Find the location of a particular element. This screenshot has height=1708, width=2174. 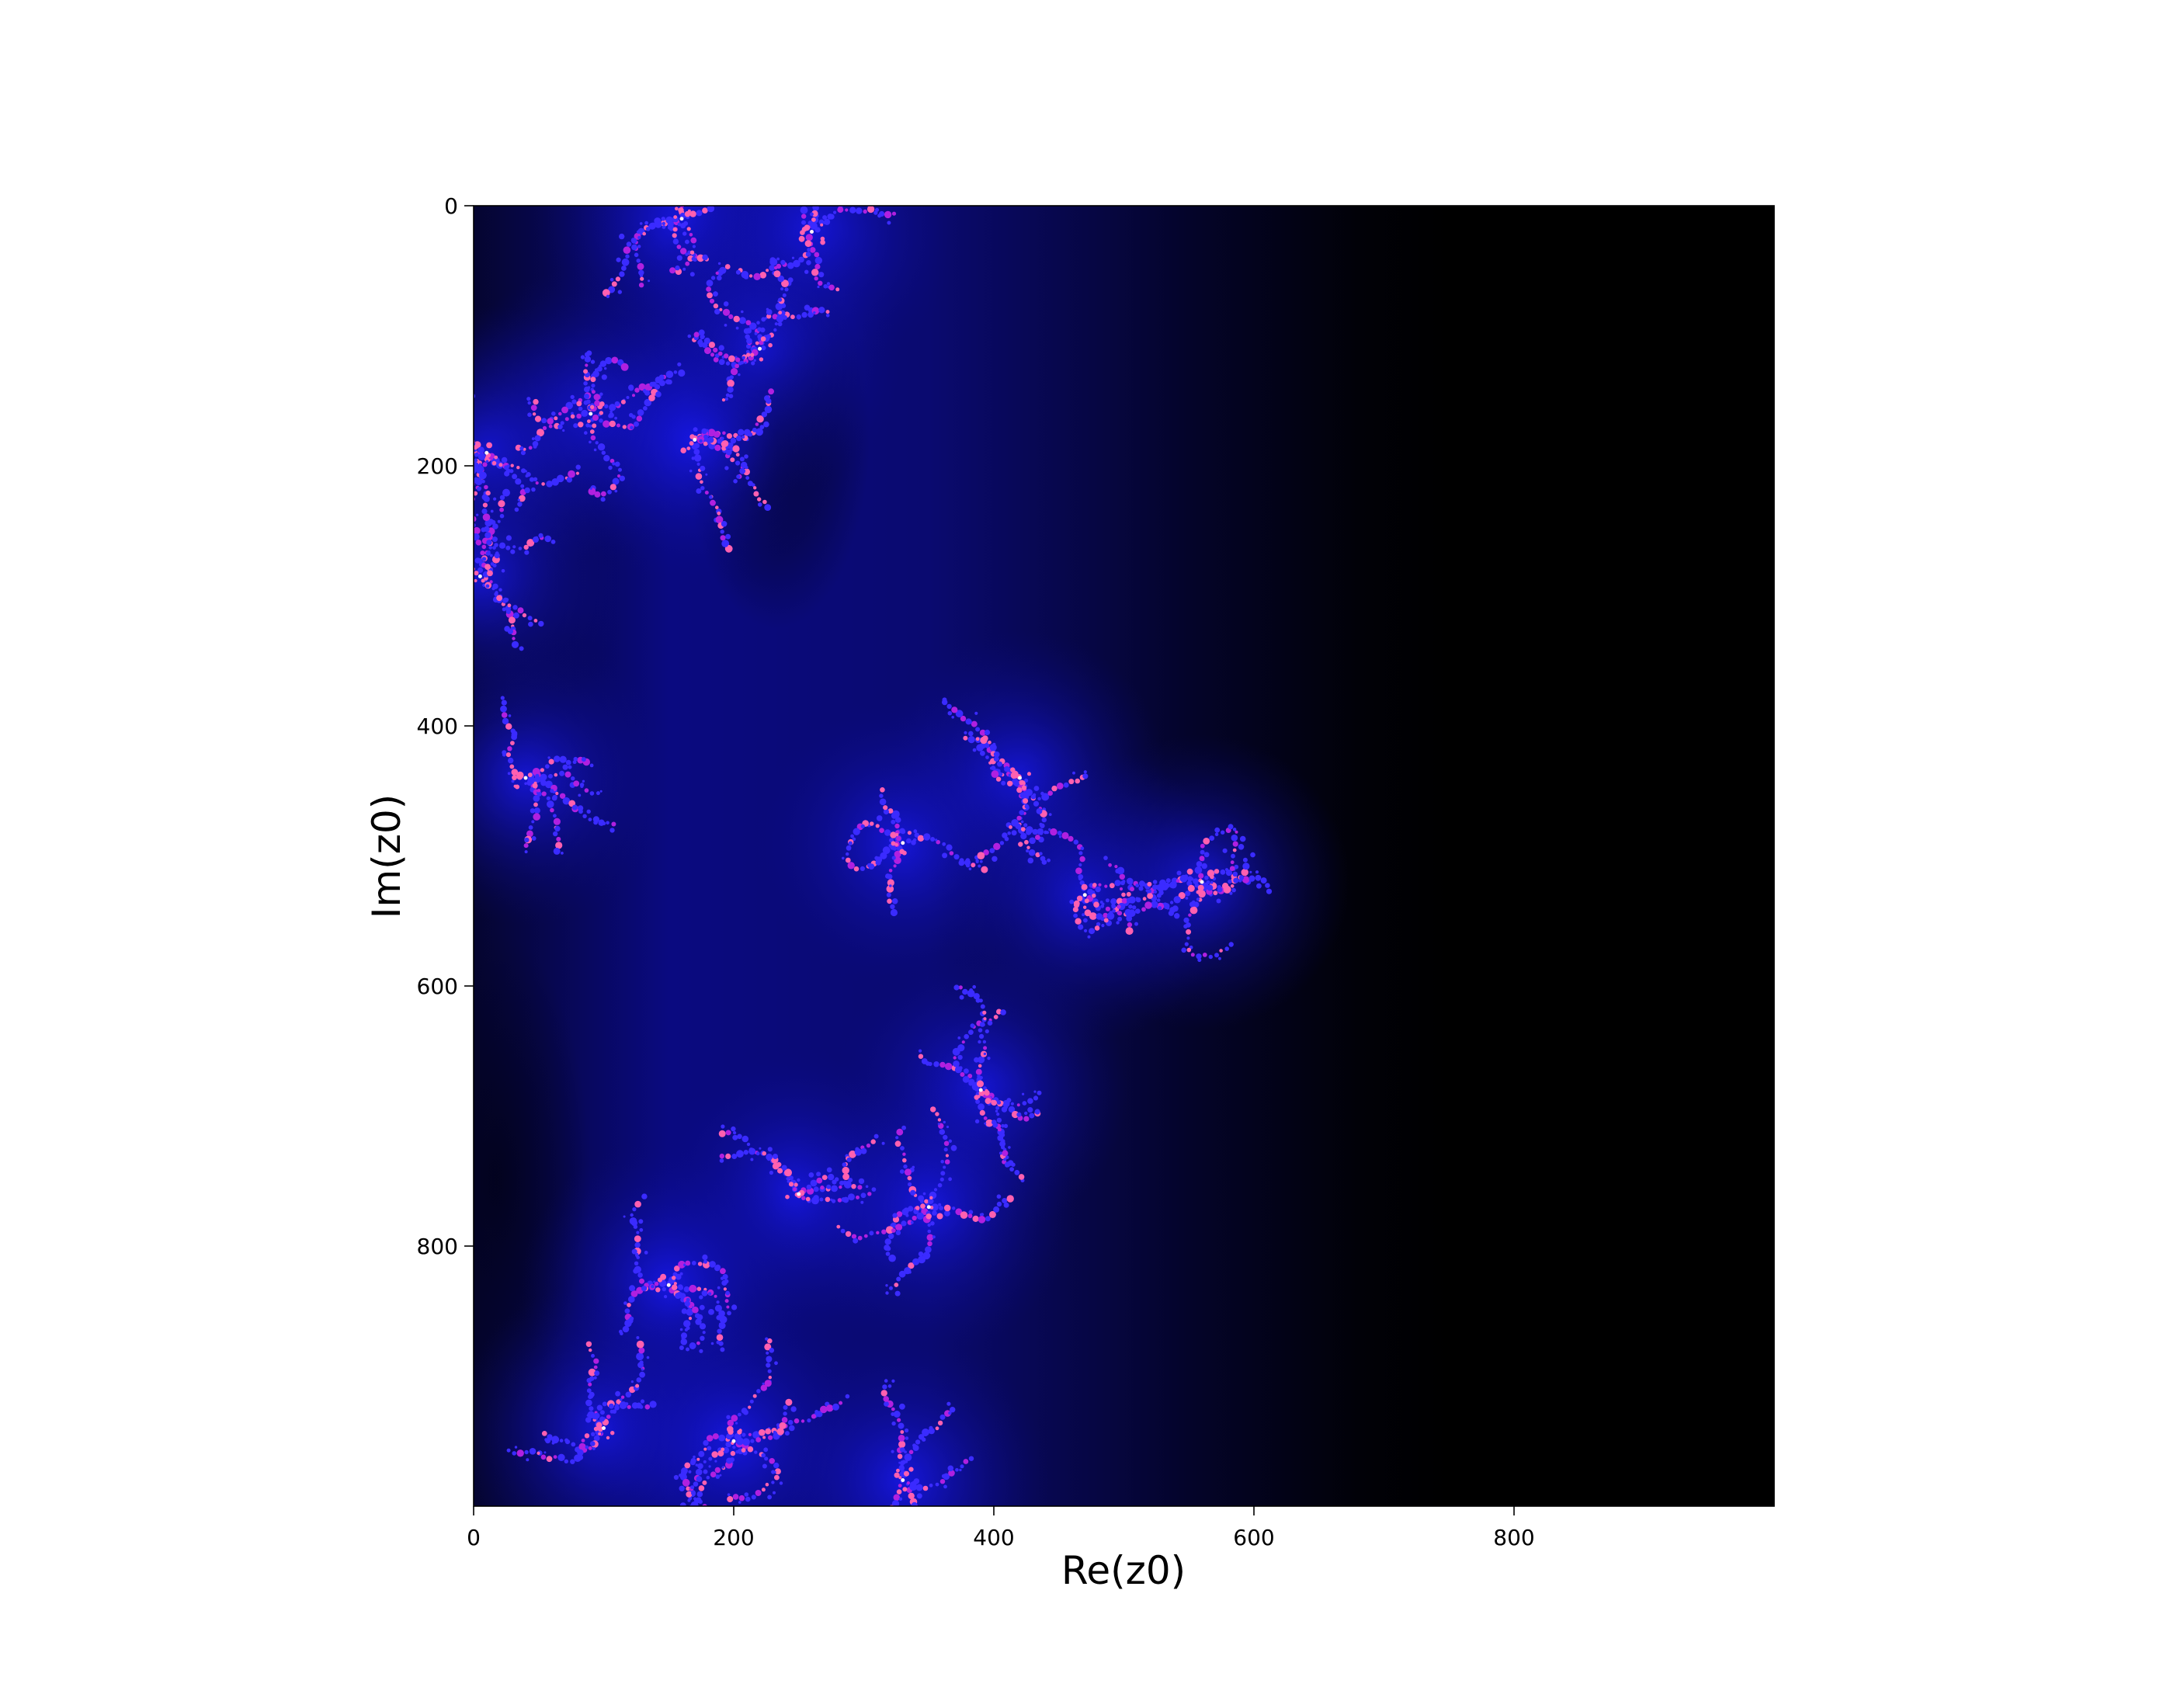

x-tick-label: 200 is located at coordinates (734, 1537).